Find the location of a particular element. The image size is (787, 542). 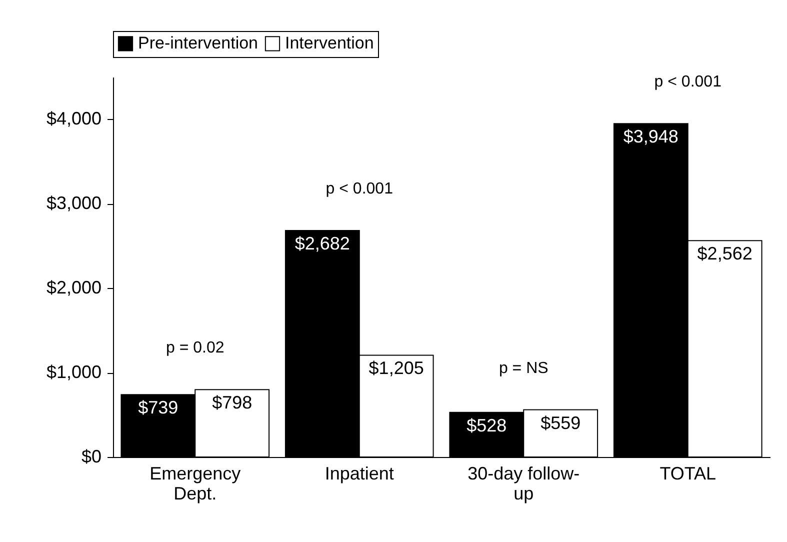

y-tick-label: $2,000 is located at coordinates (74, 288).